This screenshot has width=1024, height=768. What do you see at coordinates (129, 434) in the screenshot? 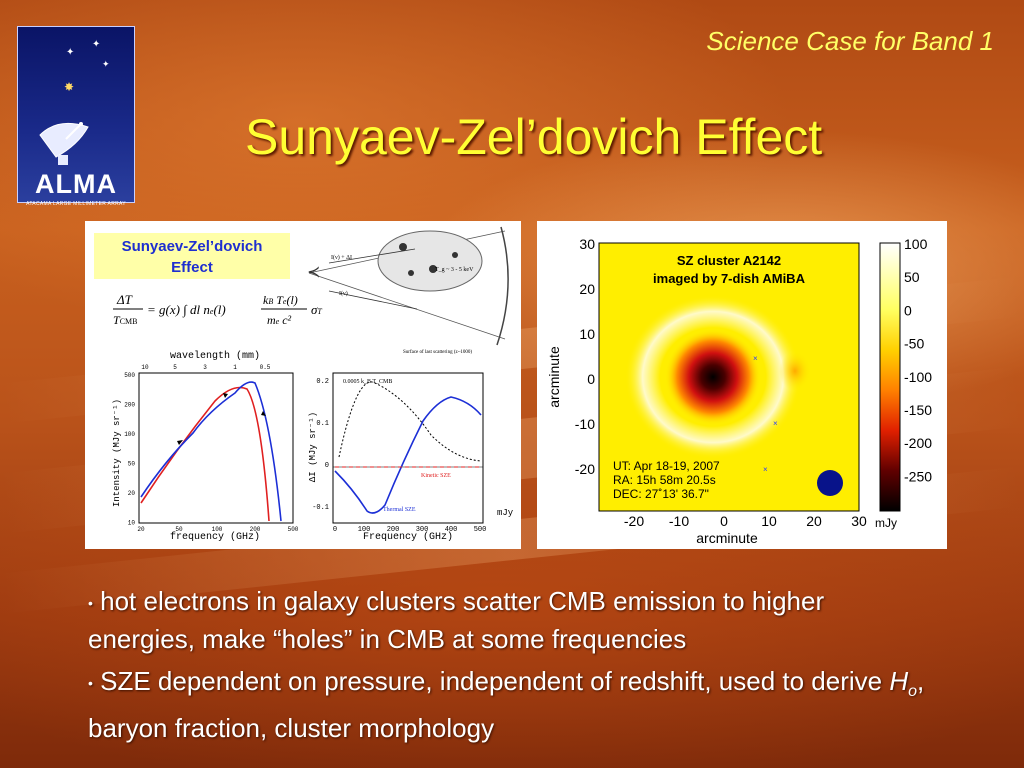
I see `spectrum-y-tick-label: 100` at bounding box center [129, 434].